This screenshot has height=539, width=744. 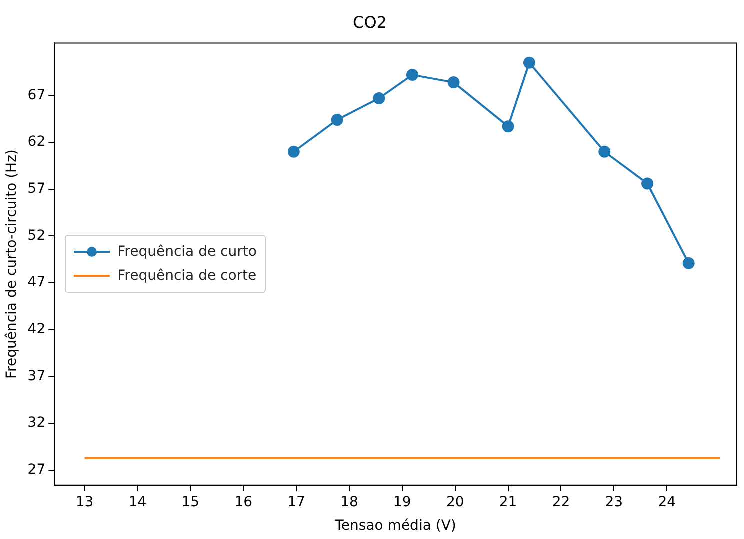 I want to click on x-axis-title: Tensao média (V), so click(x=395, y=526).